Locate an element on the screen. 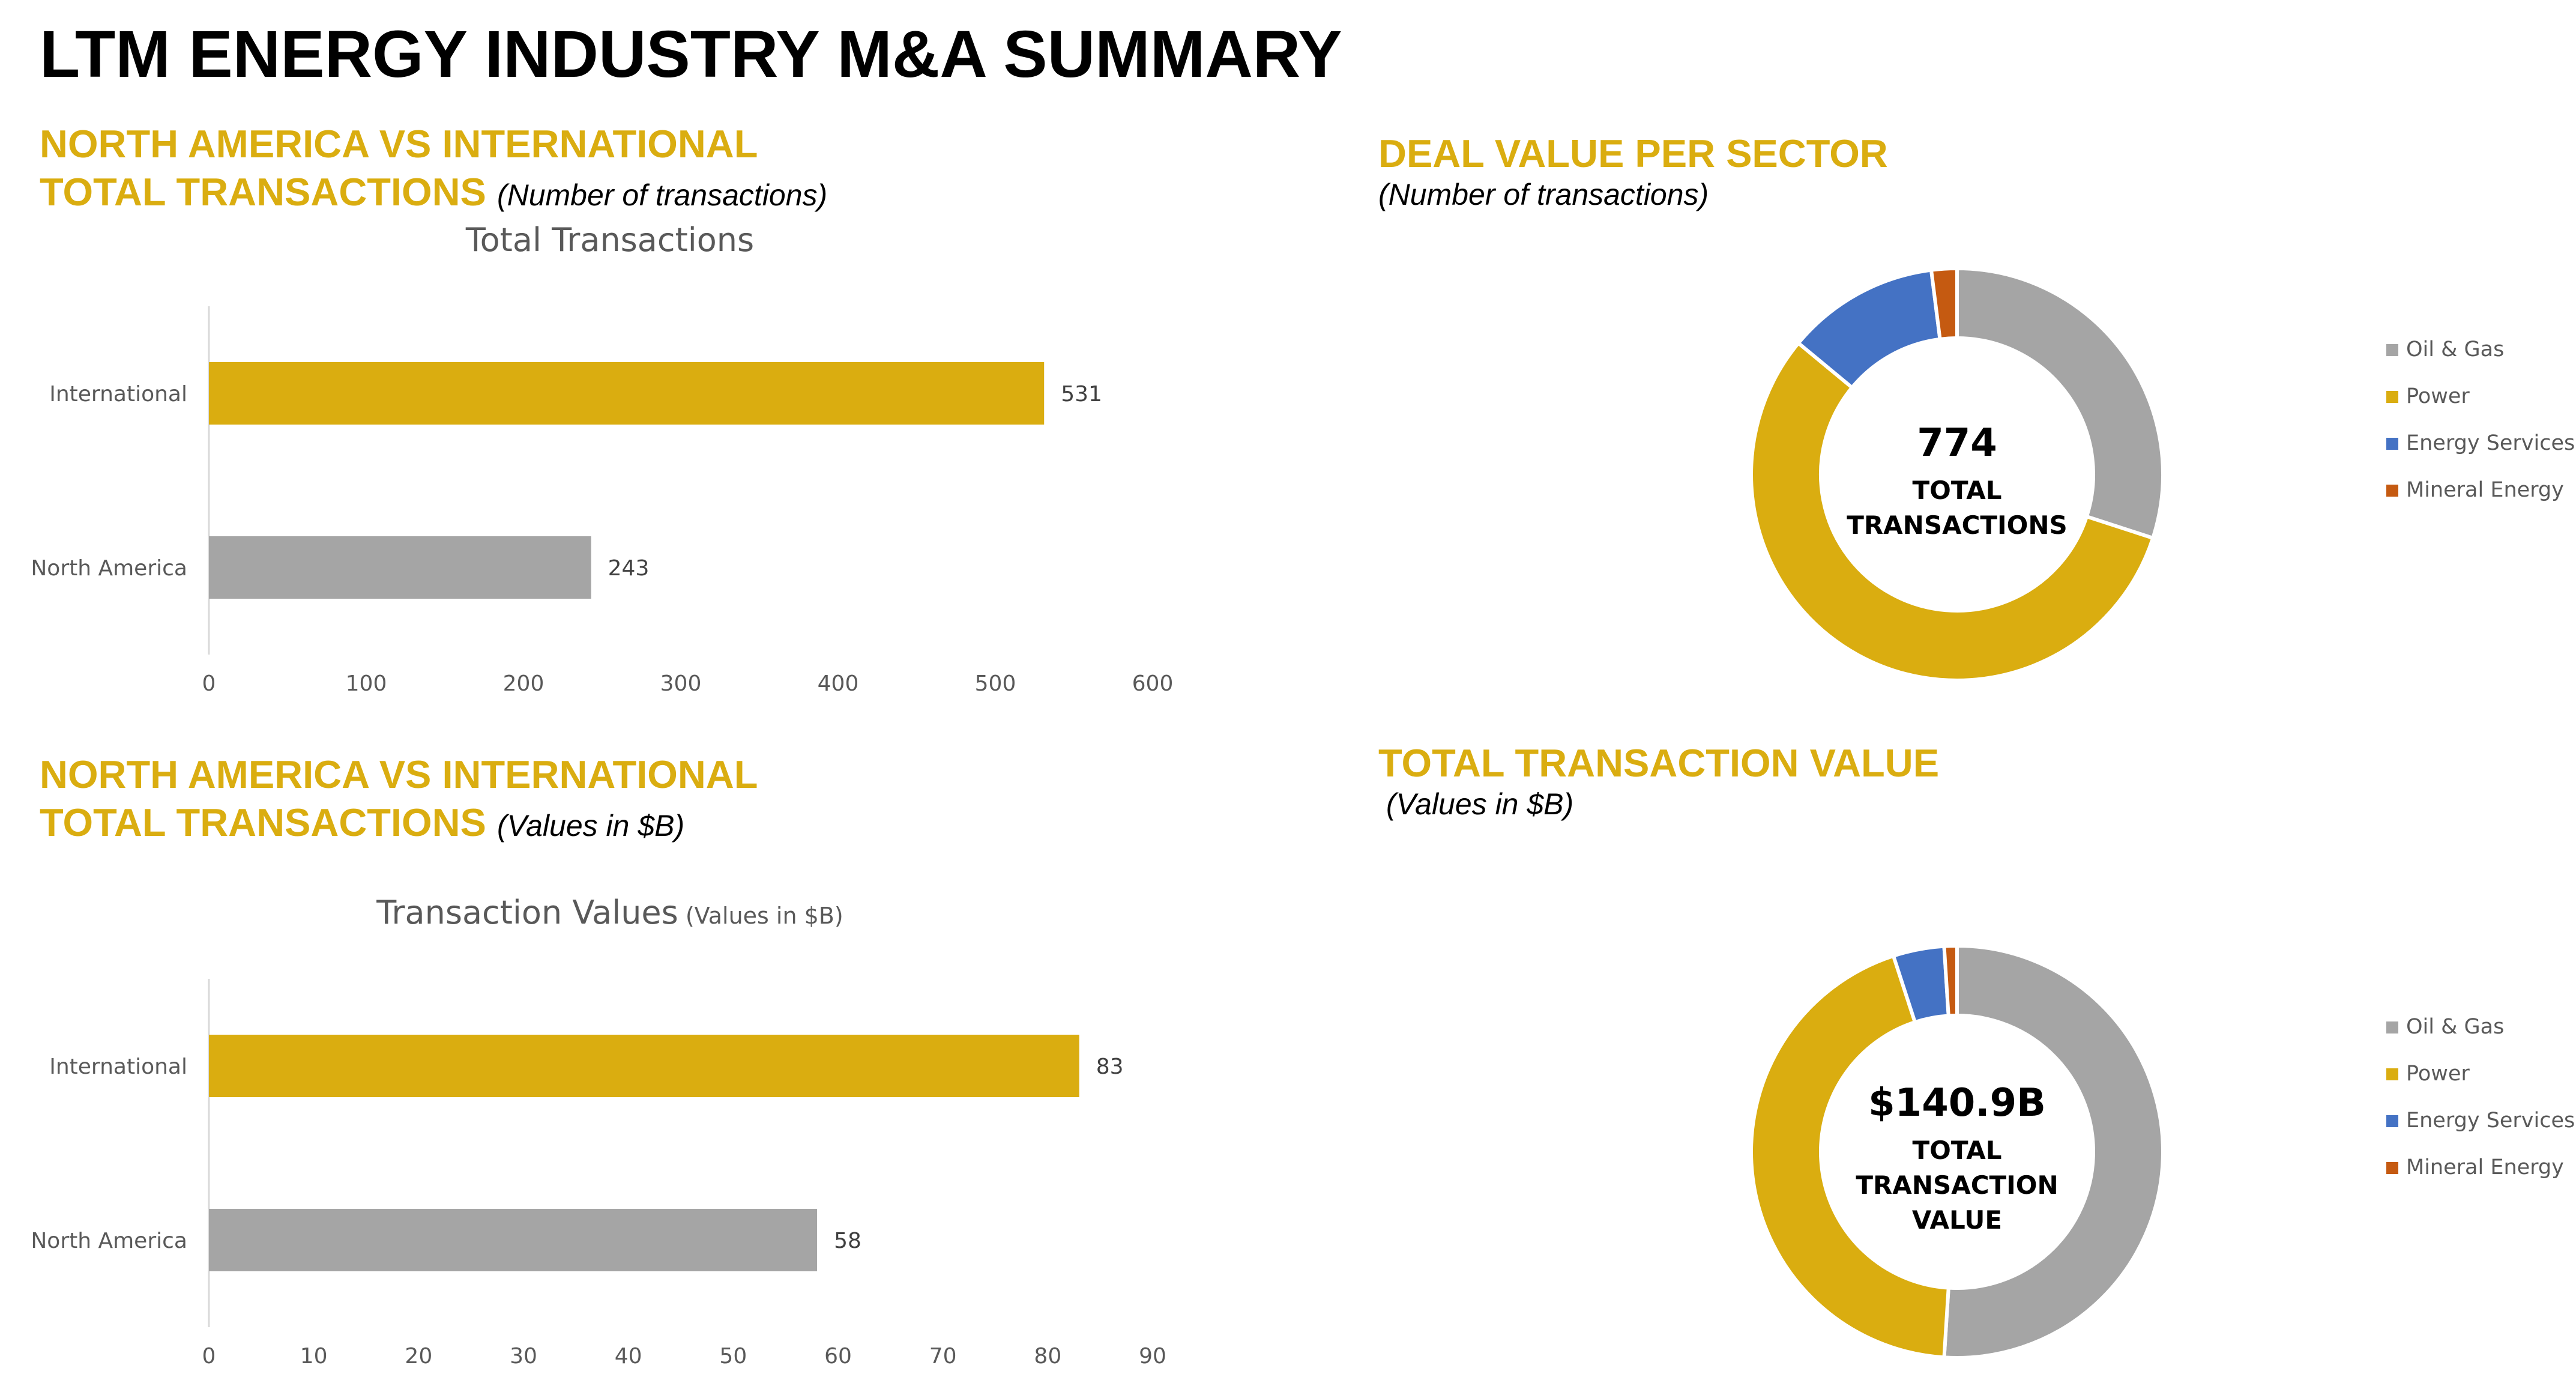  x-tick-label: 70 is located at coordinates (943, 1356).